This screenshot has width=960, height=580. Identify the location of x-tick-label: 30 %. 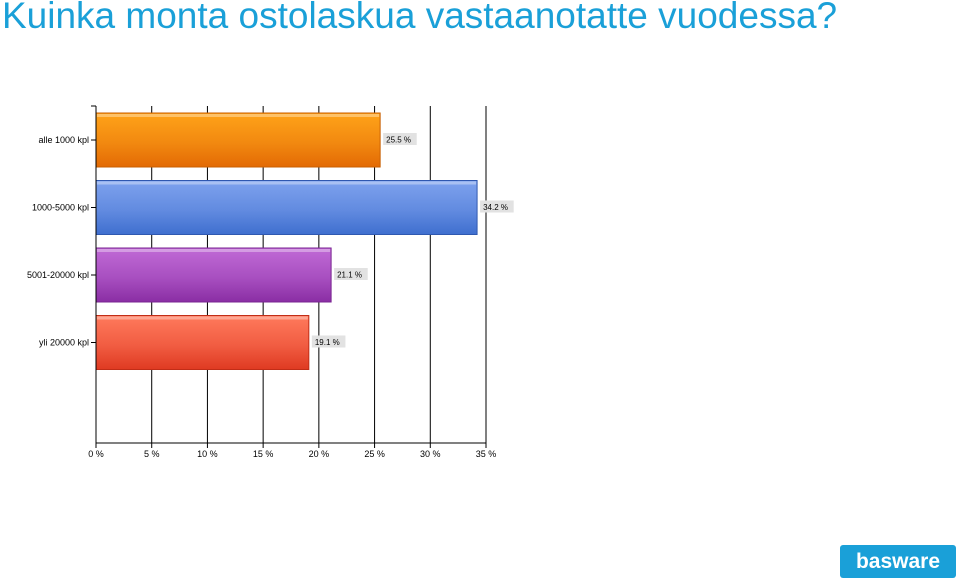
(430, 454).